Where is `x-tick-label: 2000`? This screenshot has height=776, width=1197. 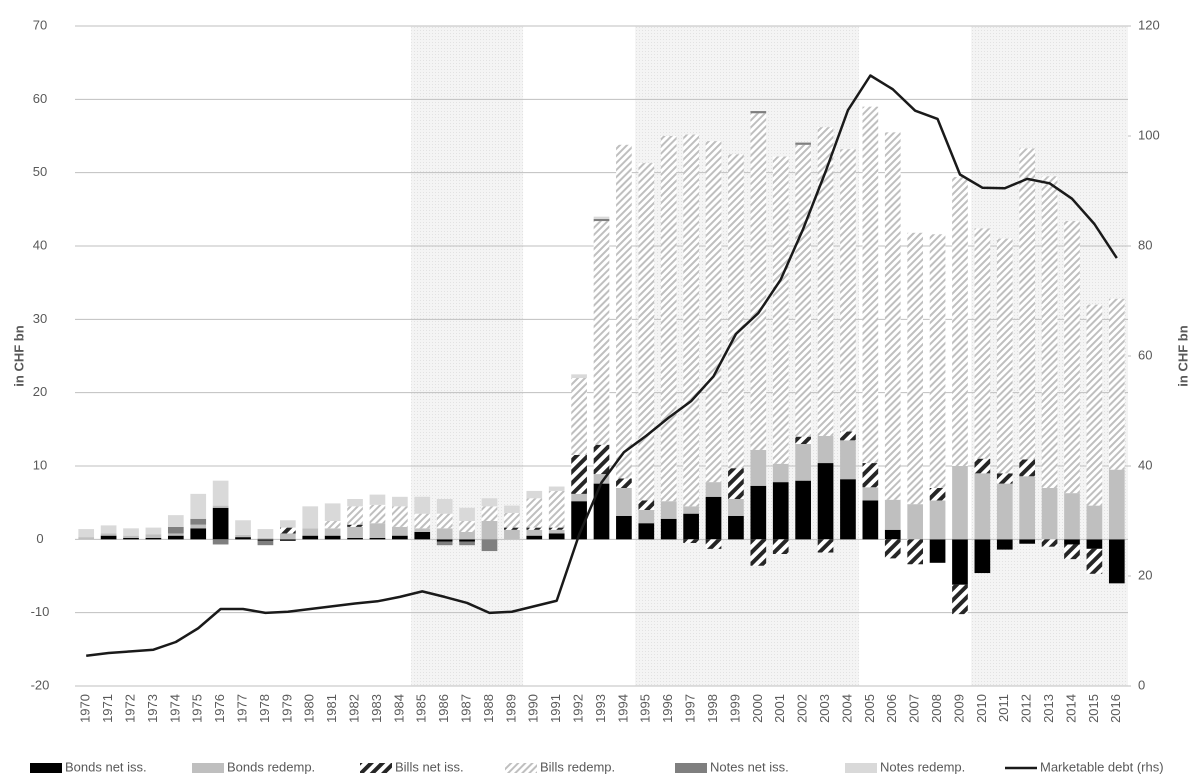 x-tick-label: 2000 is located at coordinates (757, 708).